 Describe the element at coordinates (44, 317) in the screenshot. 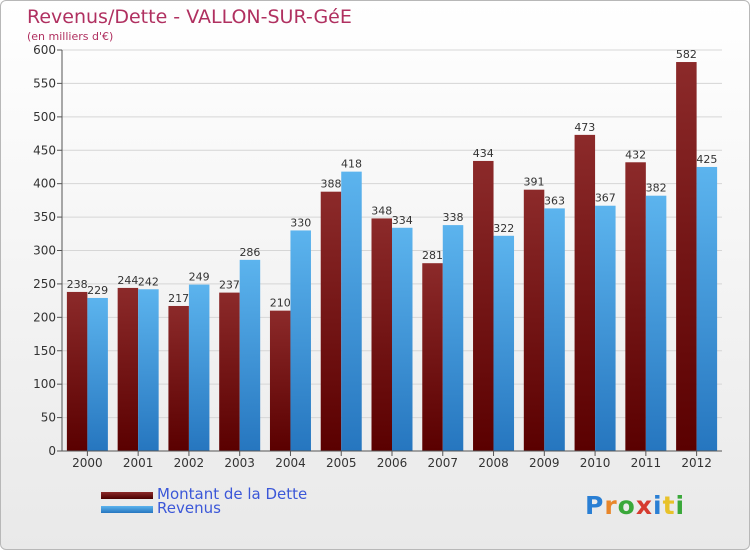

I see `y-tick-label: 200` at that location.